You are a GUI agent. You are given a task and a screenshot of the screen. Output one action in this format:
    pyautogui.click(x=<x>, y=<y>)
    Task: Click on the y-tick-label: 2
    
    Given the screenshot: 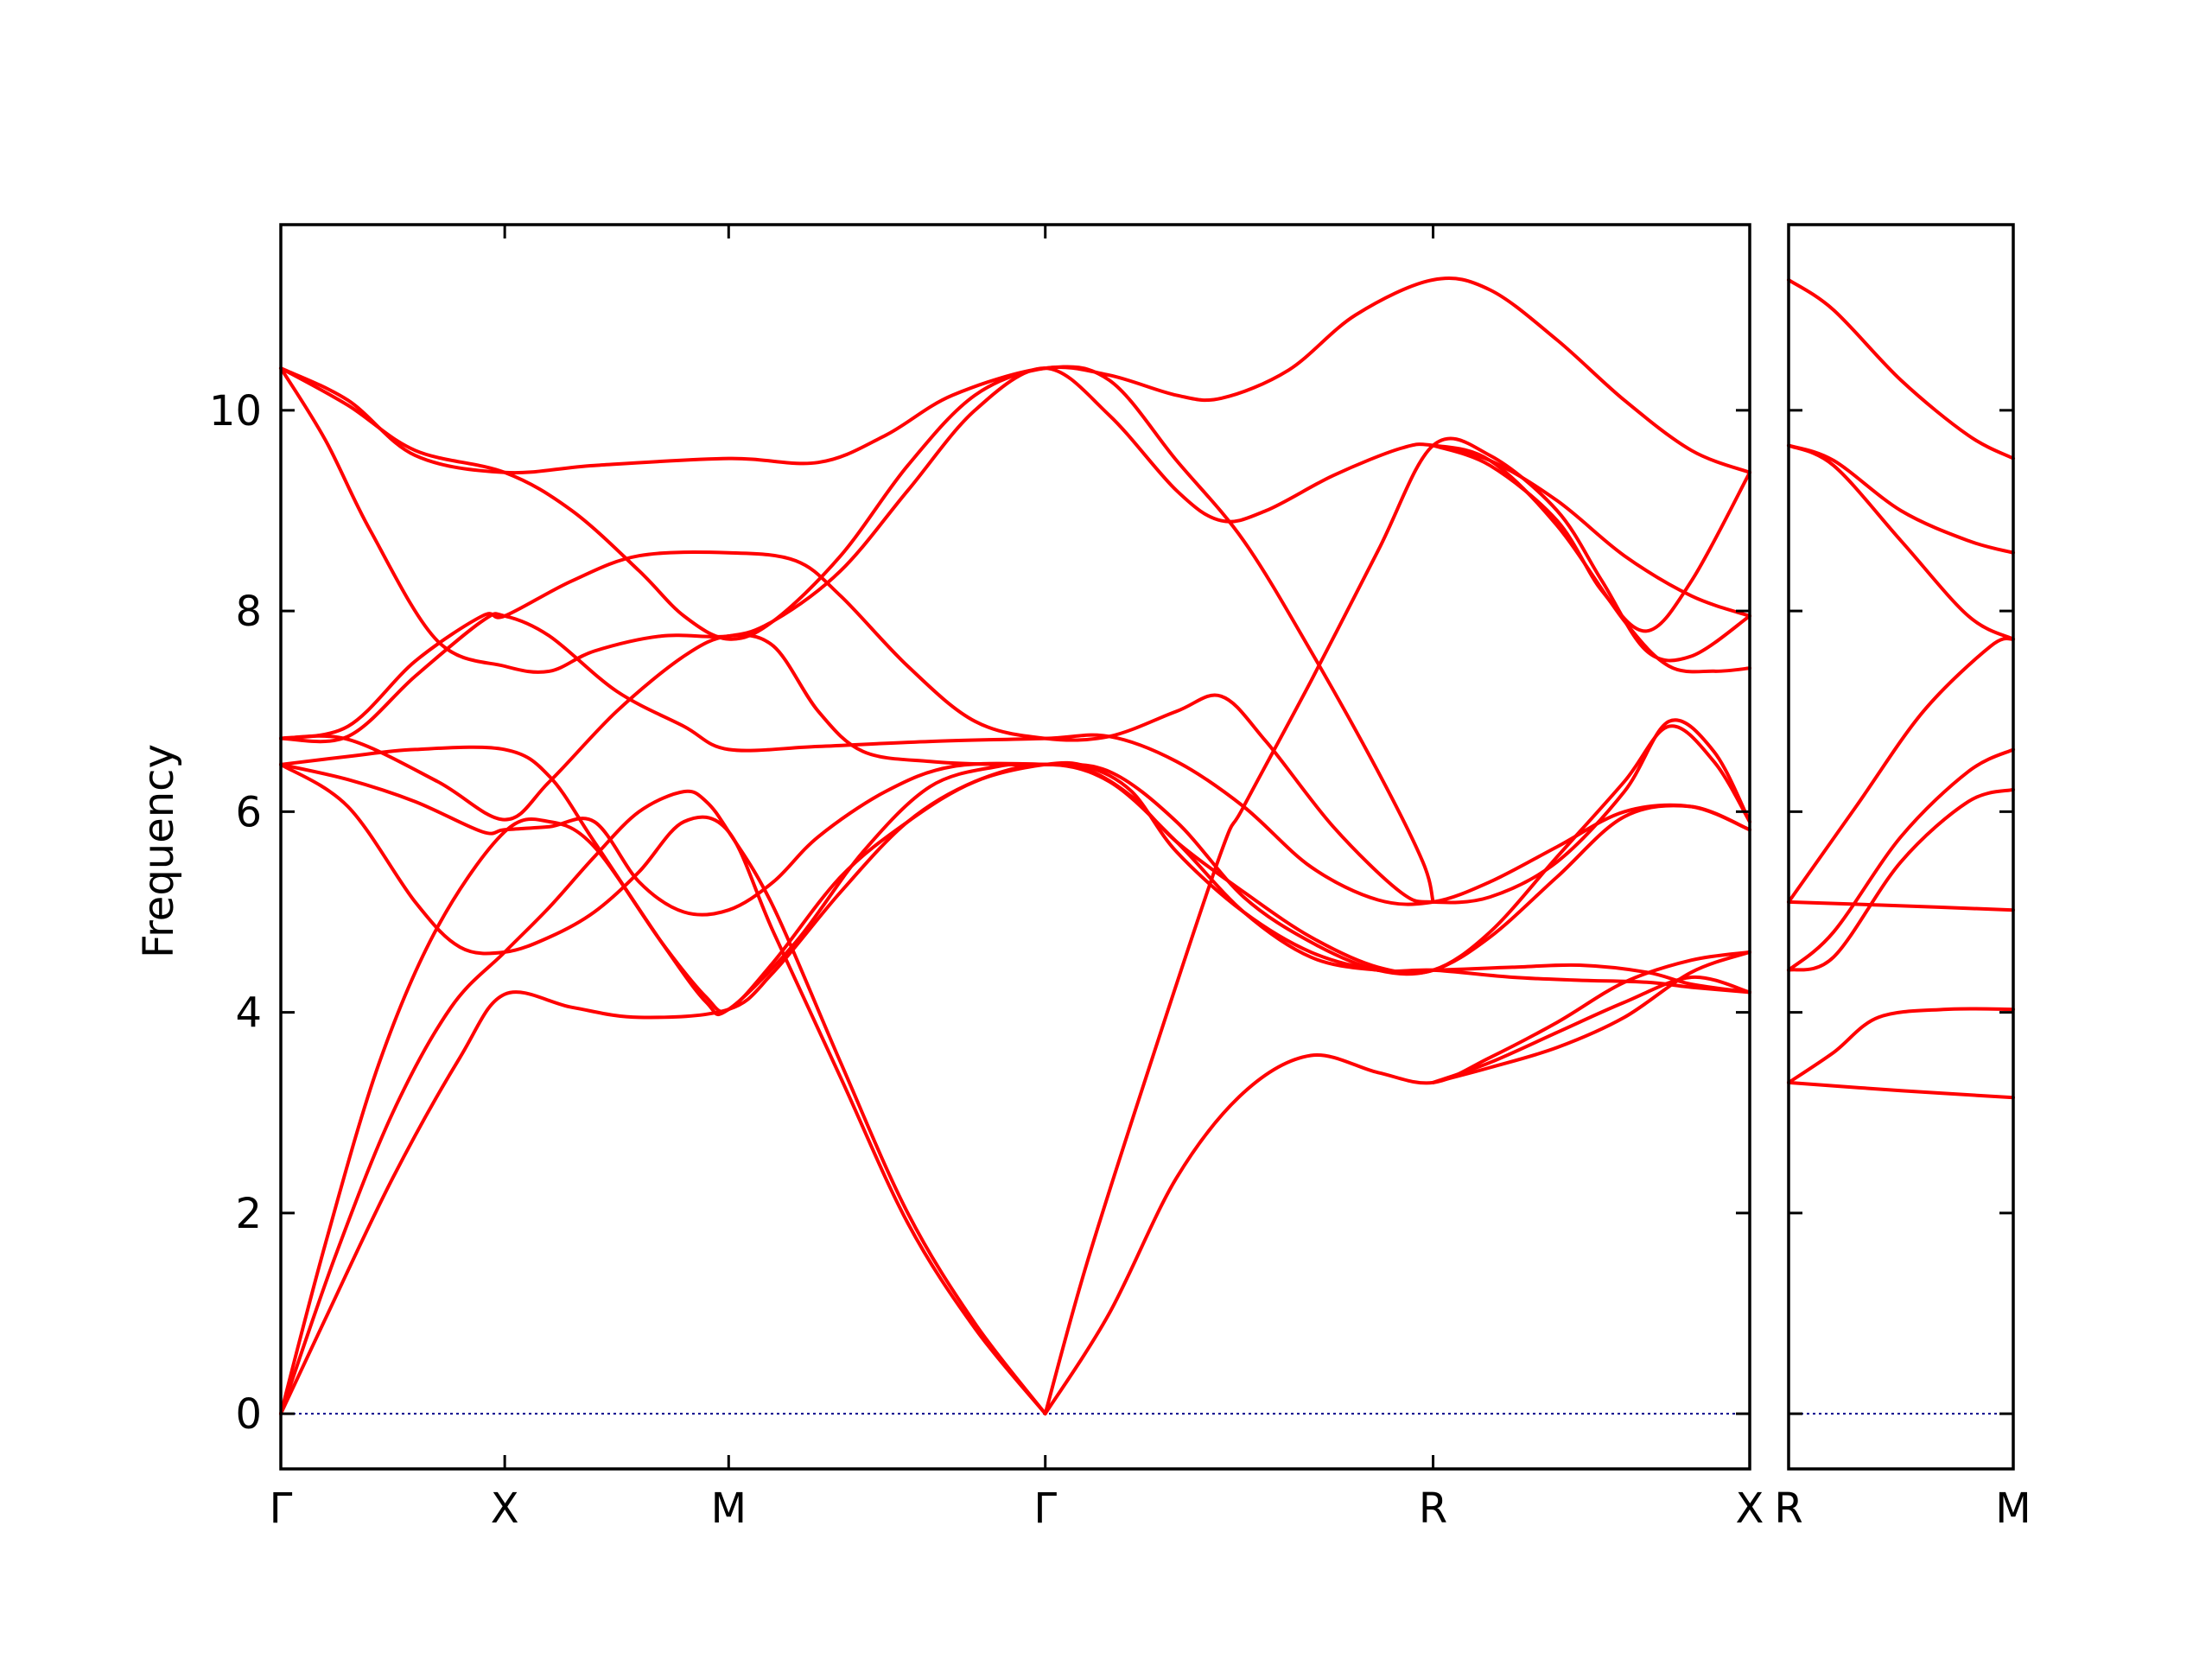 What is the action you would take?
    pyautogui.click(x=248, y=1214)
    